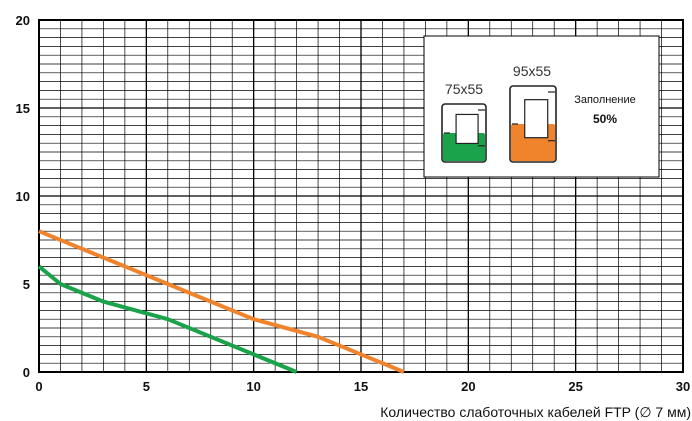 The height and width of the screenshot is (421, 692). Describe the element at coordinates (26, 372) in the screenshot. I see `y-tick-label: 0` at that location.